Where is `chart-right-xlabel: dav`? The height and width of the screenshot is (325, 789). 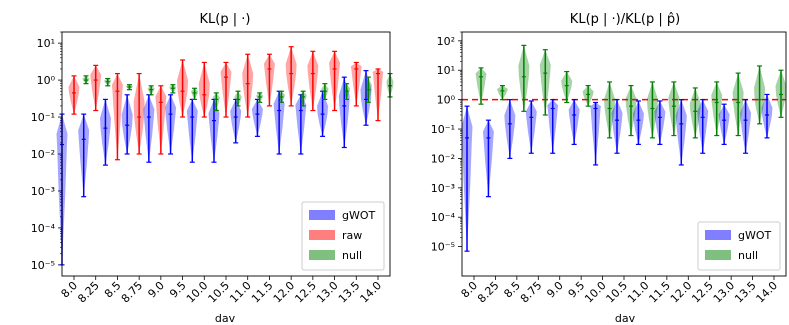
chart-right-xlabel: dav is located at coordinates (625, 318).